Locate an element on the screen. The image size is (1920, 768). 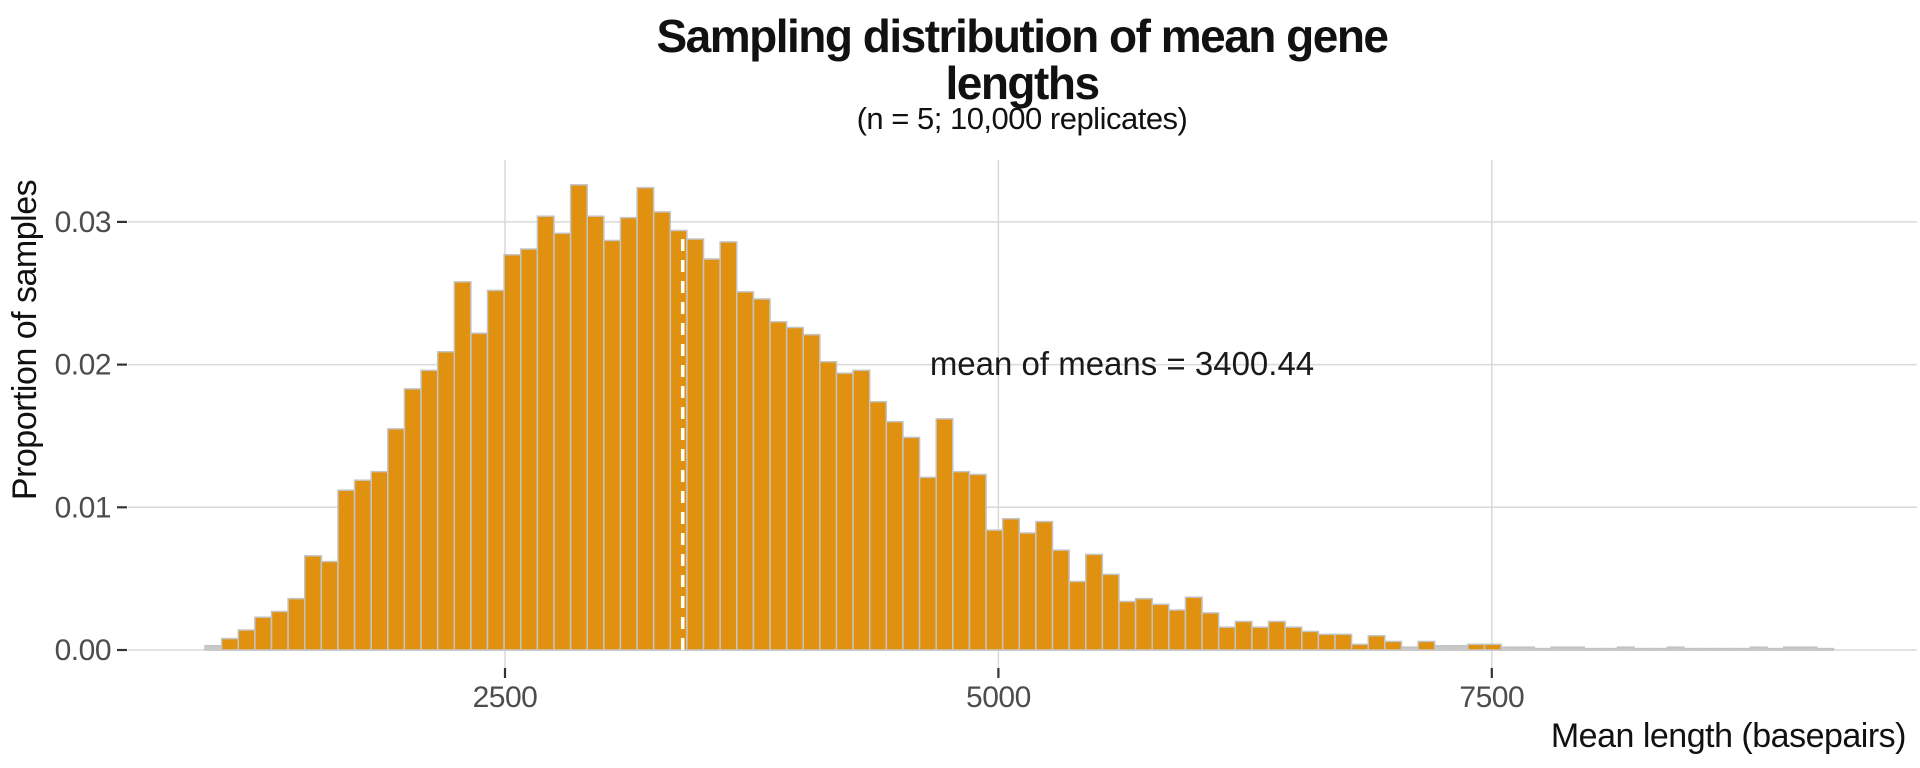
x-tick-label: 5000 is located at coordinates (998, 697).